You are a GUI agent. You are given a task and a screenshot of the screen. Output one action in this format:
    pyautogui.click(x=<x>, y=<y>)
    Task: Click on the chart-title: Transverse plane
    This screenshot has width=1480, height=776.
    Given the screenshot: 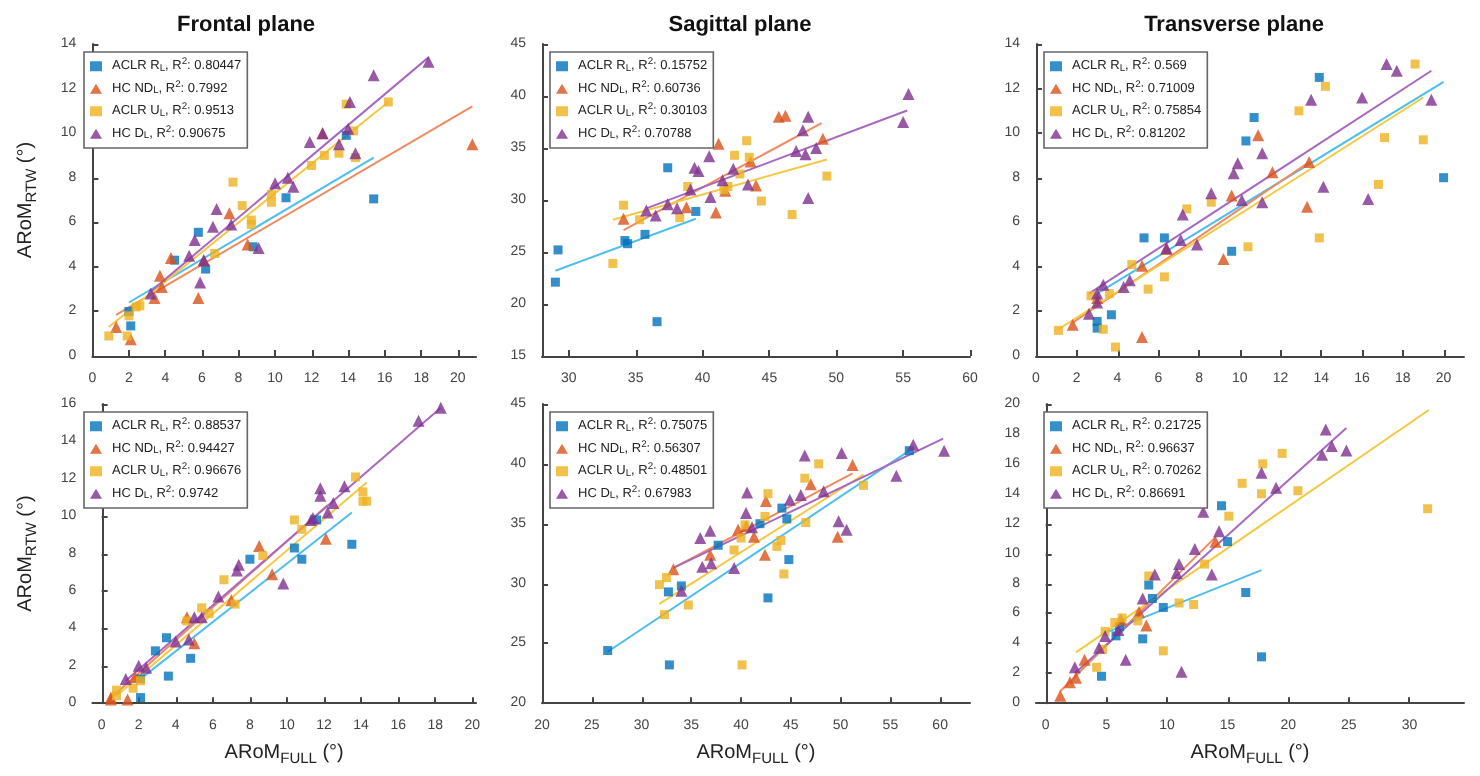 What is the action you would take?
    pyautogui.click(x=1234, y=25)
    